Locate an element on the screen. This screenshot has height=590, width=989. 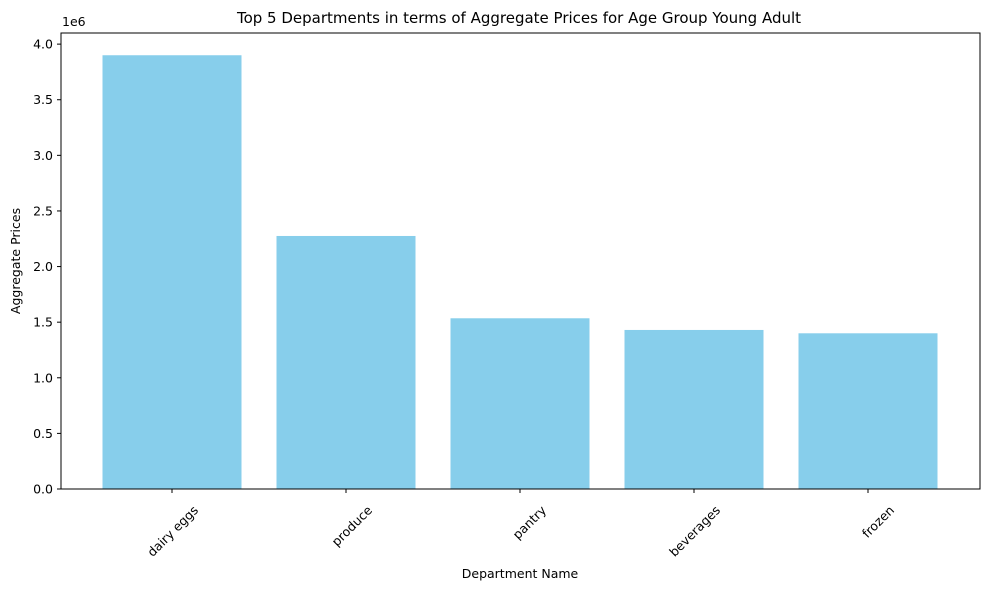
y-tick-label: 2.5 is located at coordinates (43, 210).